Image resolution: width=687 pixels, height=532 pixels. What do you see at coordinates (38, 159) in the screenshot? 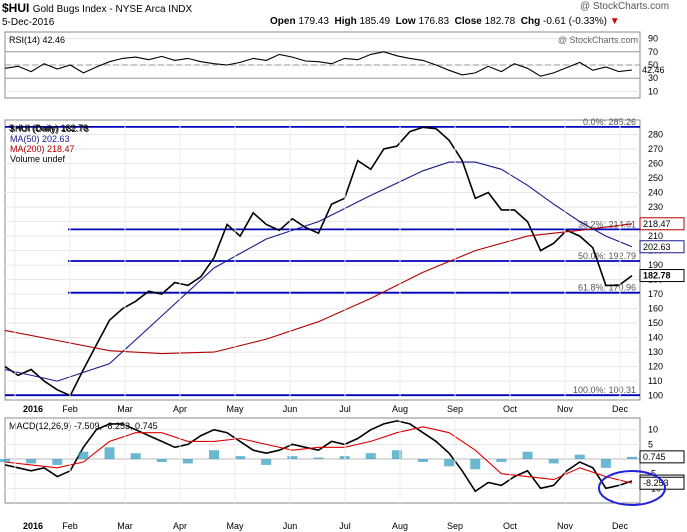
I see `price-legend-entry: Volume undef` at bounding box center [38, 159].